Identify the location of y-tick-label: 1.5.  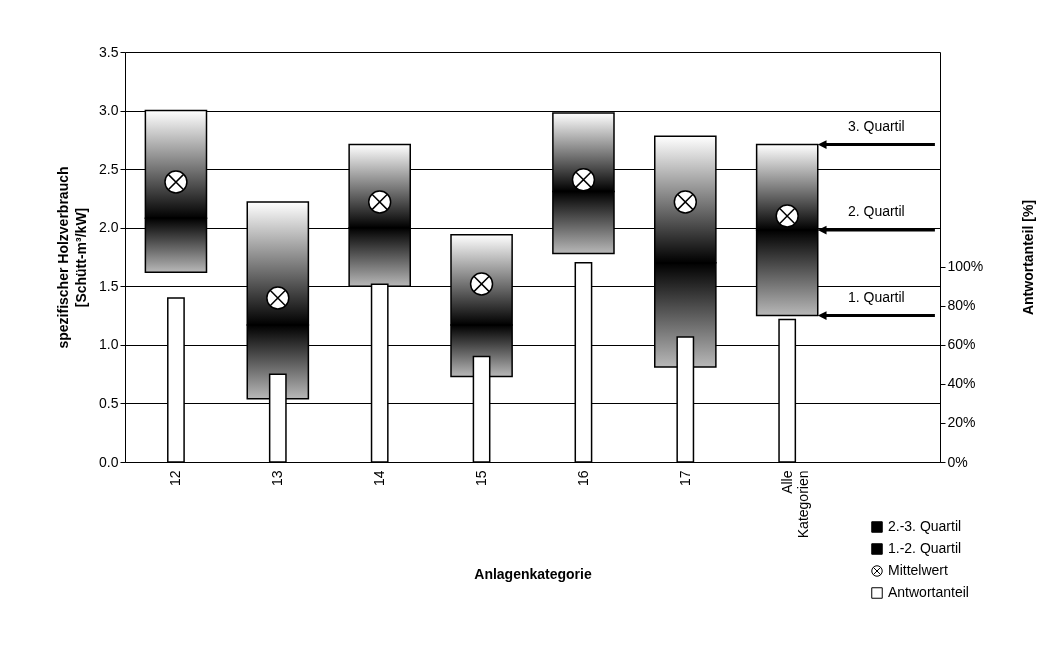
(109, 285).